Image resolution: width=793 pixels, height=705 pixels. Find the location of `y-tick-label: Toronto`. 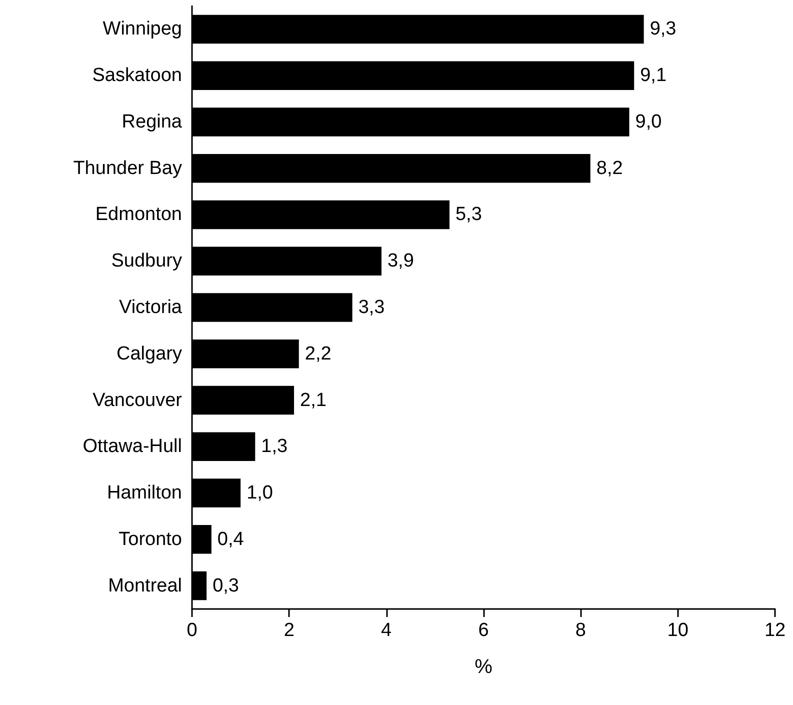

y-tick-label: Toronto is located at coordinates (150, 539).